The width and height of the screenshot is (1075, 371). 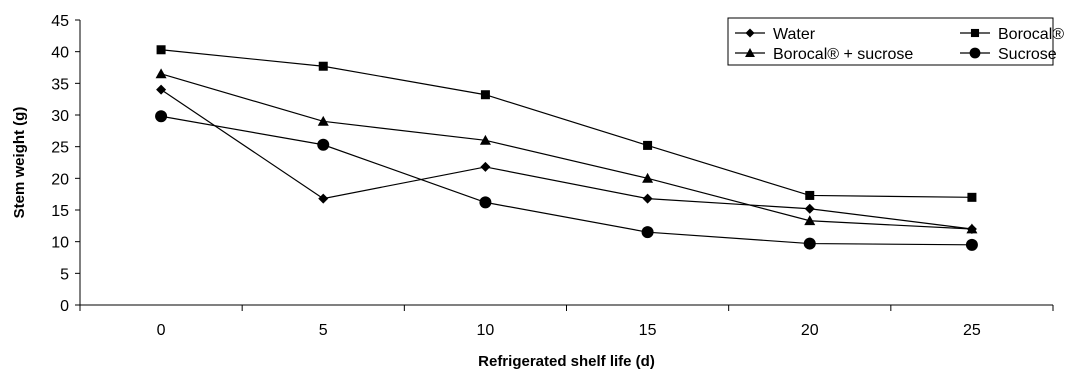 What do you see at coordinates (566, 361) in the screenshot?
I see `x-axis-title: Refrigerated shelf life (d)` at bounding box center [566, 361].